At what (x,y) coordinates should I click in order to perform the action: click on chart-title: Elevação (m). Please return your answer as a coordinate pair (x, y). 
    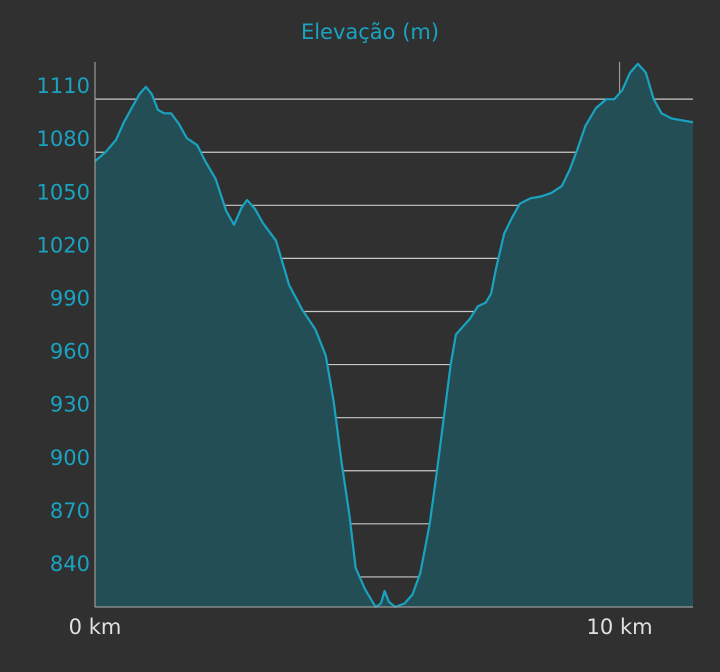
    Looking at the image, I should click on (370, 32).